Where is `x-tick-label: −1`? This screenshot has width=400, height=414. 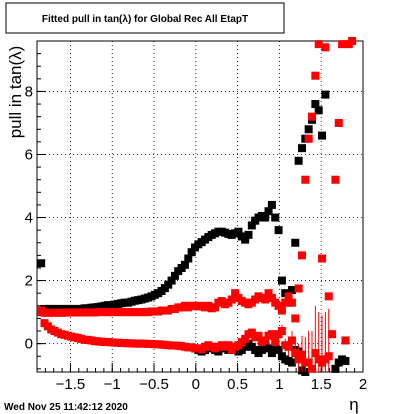 x-tick-label: −1 is located at coordinates (112, 384).